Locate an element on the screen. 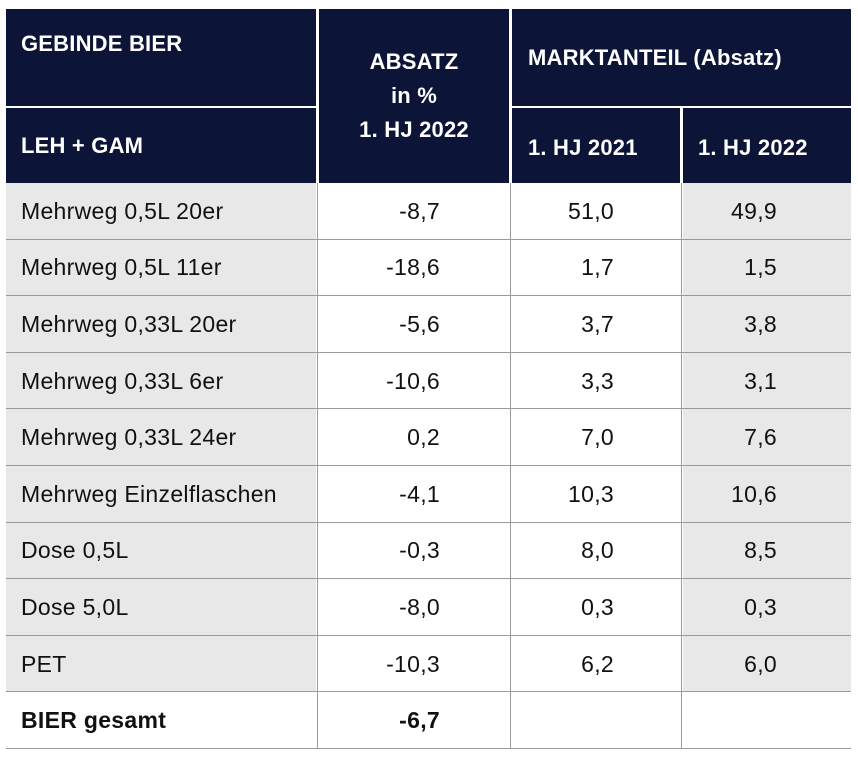 This screenshot has height=761, width=858. row-hj2022-cell: 49,9 is located at coordinates (767, 211).